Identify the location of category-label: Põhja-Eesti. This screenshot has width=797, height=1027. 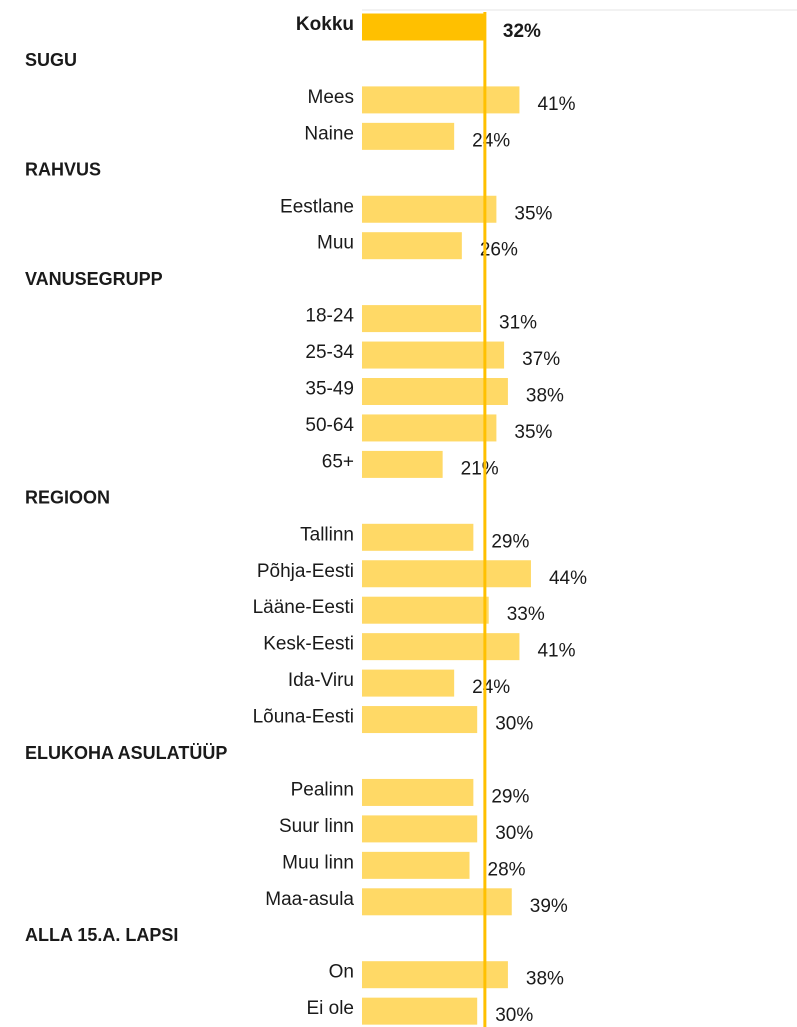
(305, 571).